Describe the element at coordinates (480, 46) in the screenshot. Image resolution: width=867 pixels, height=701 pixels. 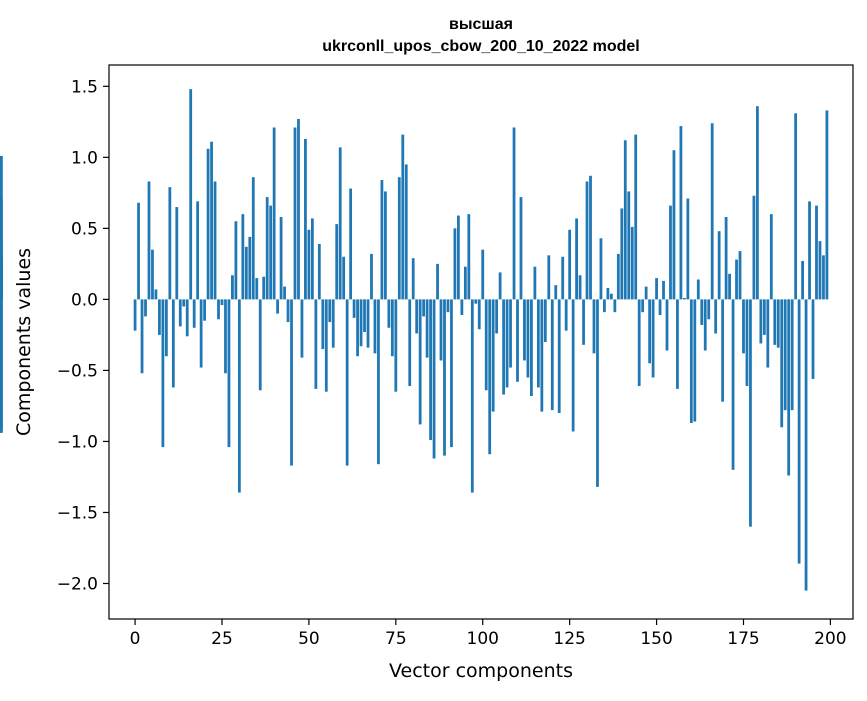
I see `chart-subtitle: ukrconll_upos_cbow_200_10_2022 model` at that location.